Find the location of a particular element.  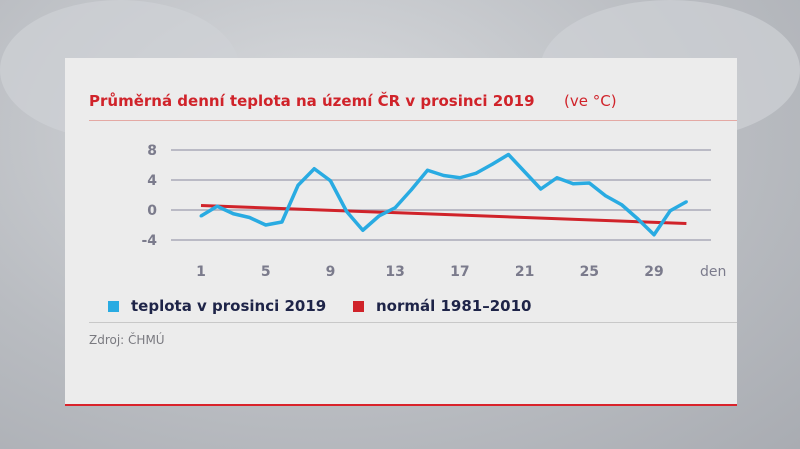

title-divider is located at coordinates (413, 120).